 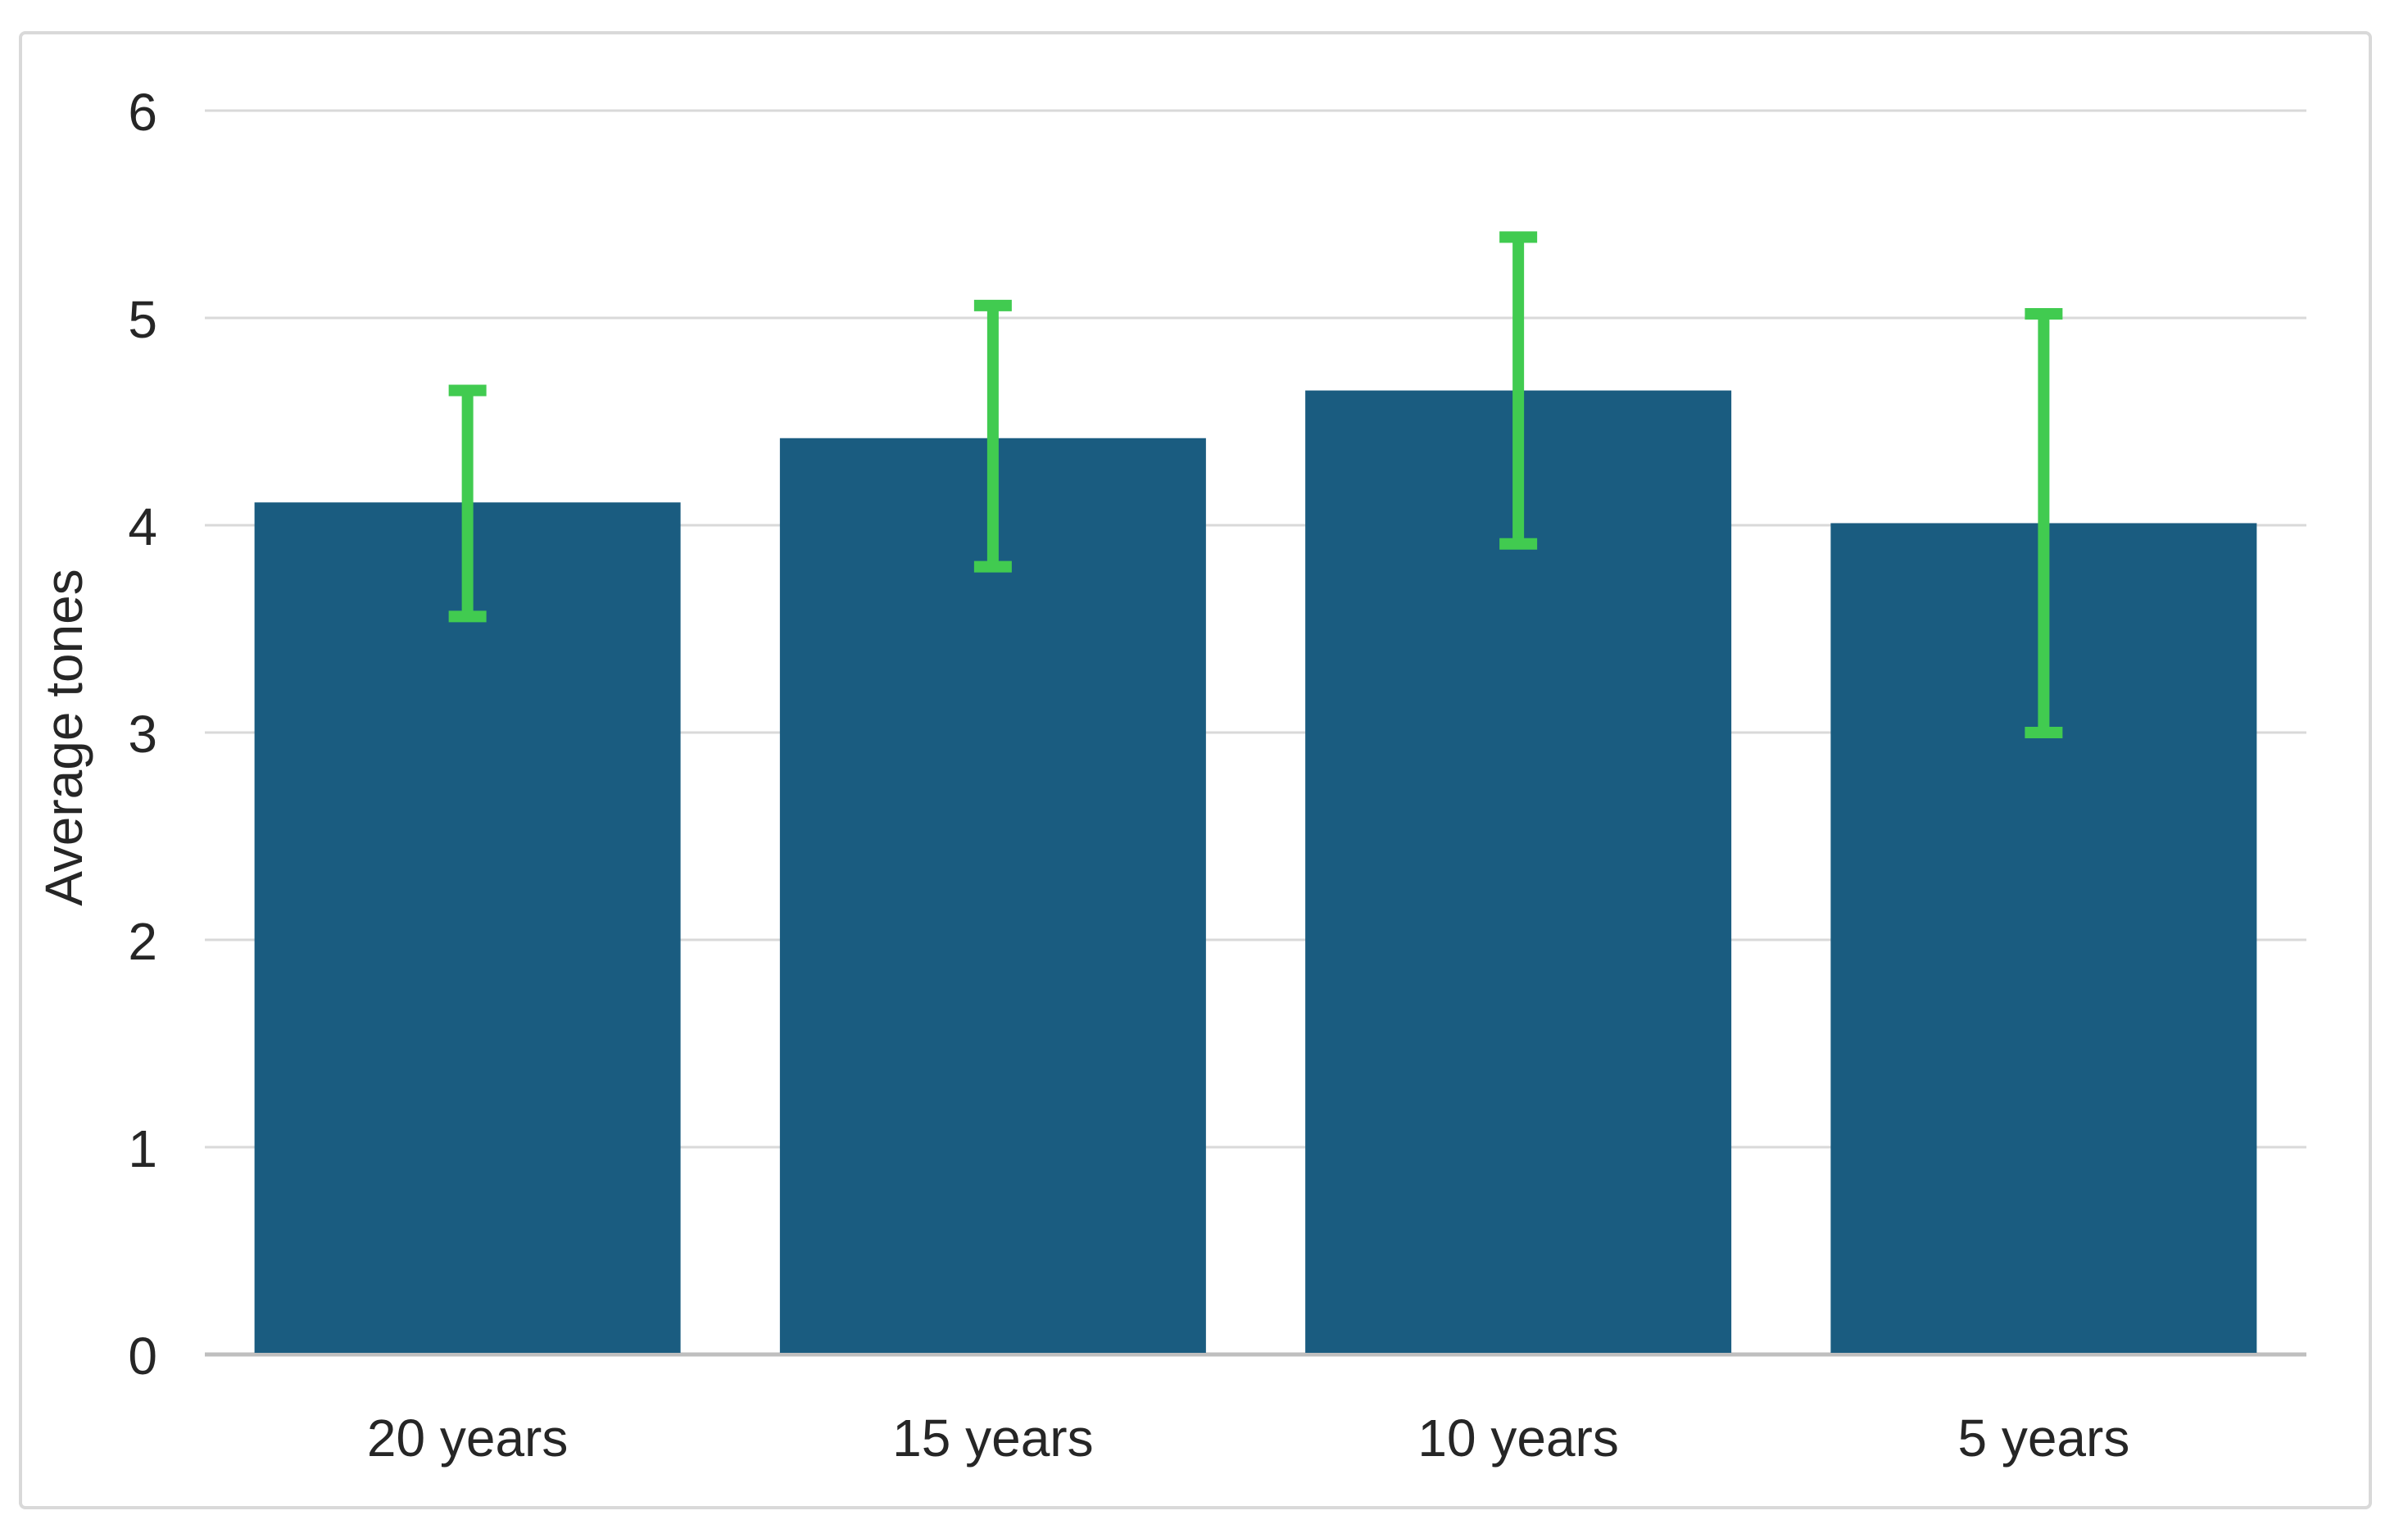 I want to click on x-tick-label: 15 years, so click(x=993, y=1438).